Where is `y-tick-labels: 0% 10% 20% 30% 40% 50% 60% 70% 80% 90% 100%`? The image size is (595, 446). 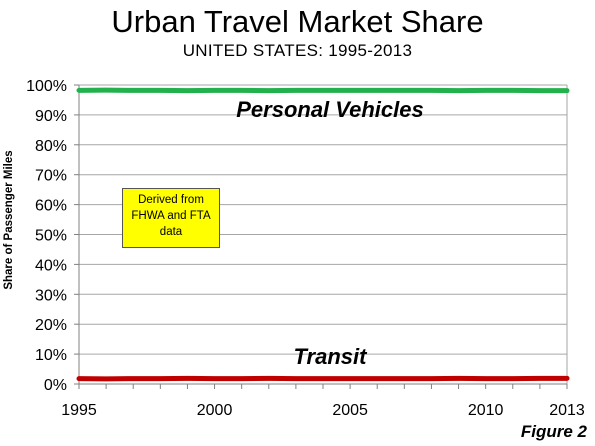 y-tick-labels: 0% 10% 20% 30% 40% 50% 60% 70% 80% 90% 100% is located at coordinates (46, 236).